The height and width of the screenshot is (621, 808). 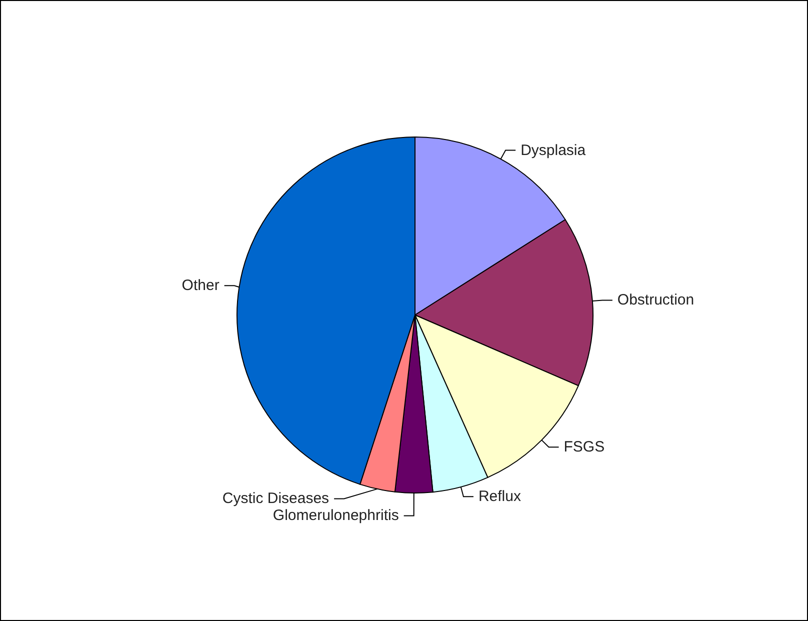 I want to click on slice-label: Glomerulonephritis, so click(x=335, y=515).